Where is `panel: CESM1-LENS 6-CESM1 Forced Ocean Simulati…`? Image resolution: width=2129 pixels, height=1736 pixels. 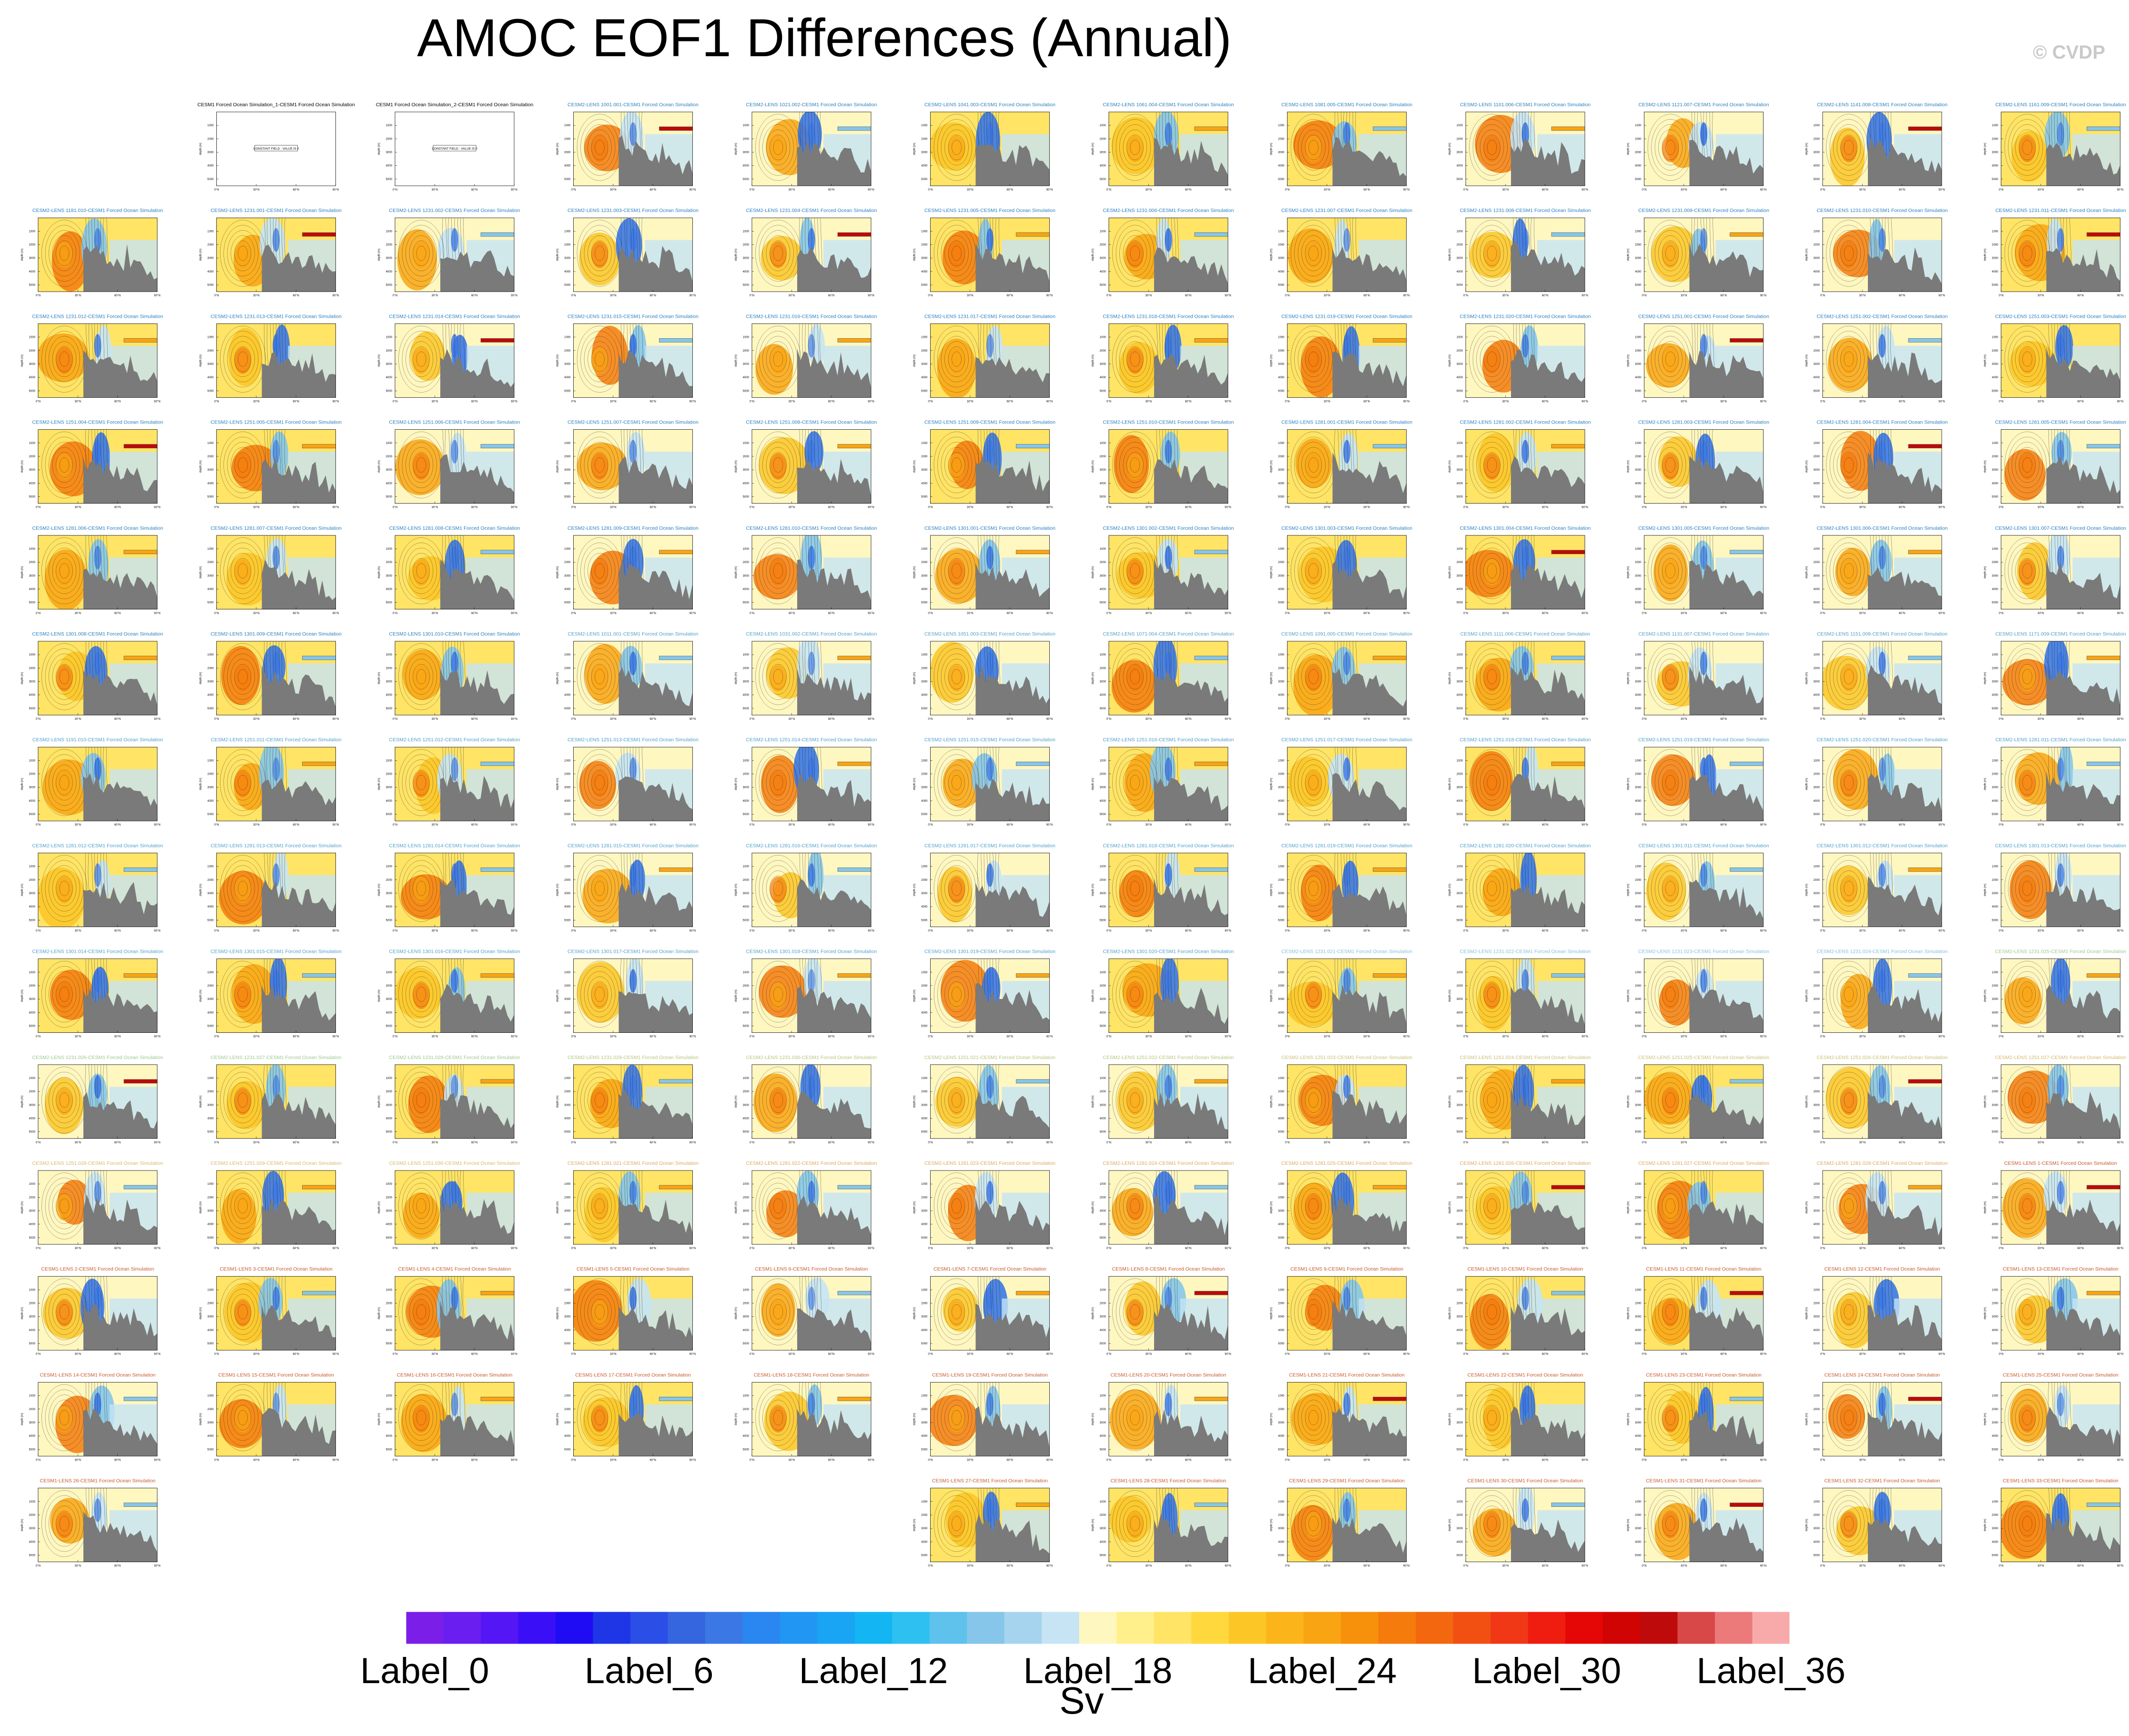 panel: CESM1-LENS 6-CESM1 Forced Ocean Simulati… is located at coordinates (804, 1311).